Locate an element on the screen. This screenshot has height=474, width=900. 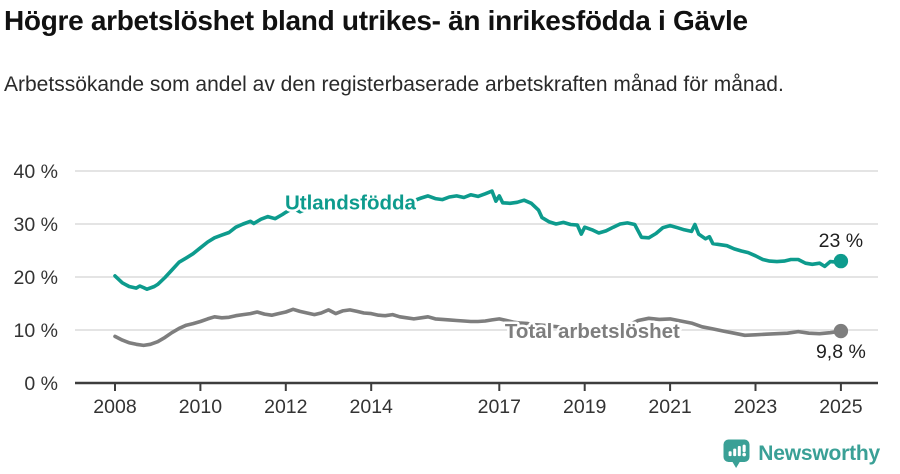
x-tick-label: 2008 is located at coordinates (114, 407).